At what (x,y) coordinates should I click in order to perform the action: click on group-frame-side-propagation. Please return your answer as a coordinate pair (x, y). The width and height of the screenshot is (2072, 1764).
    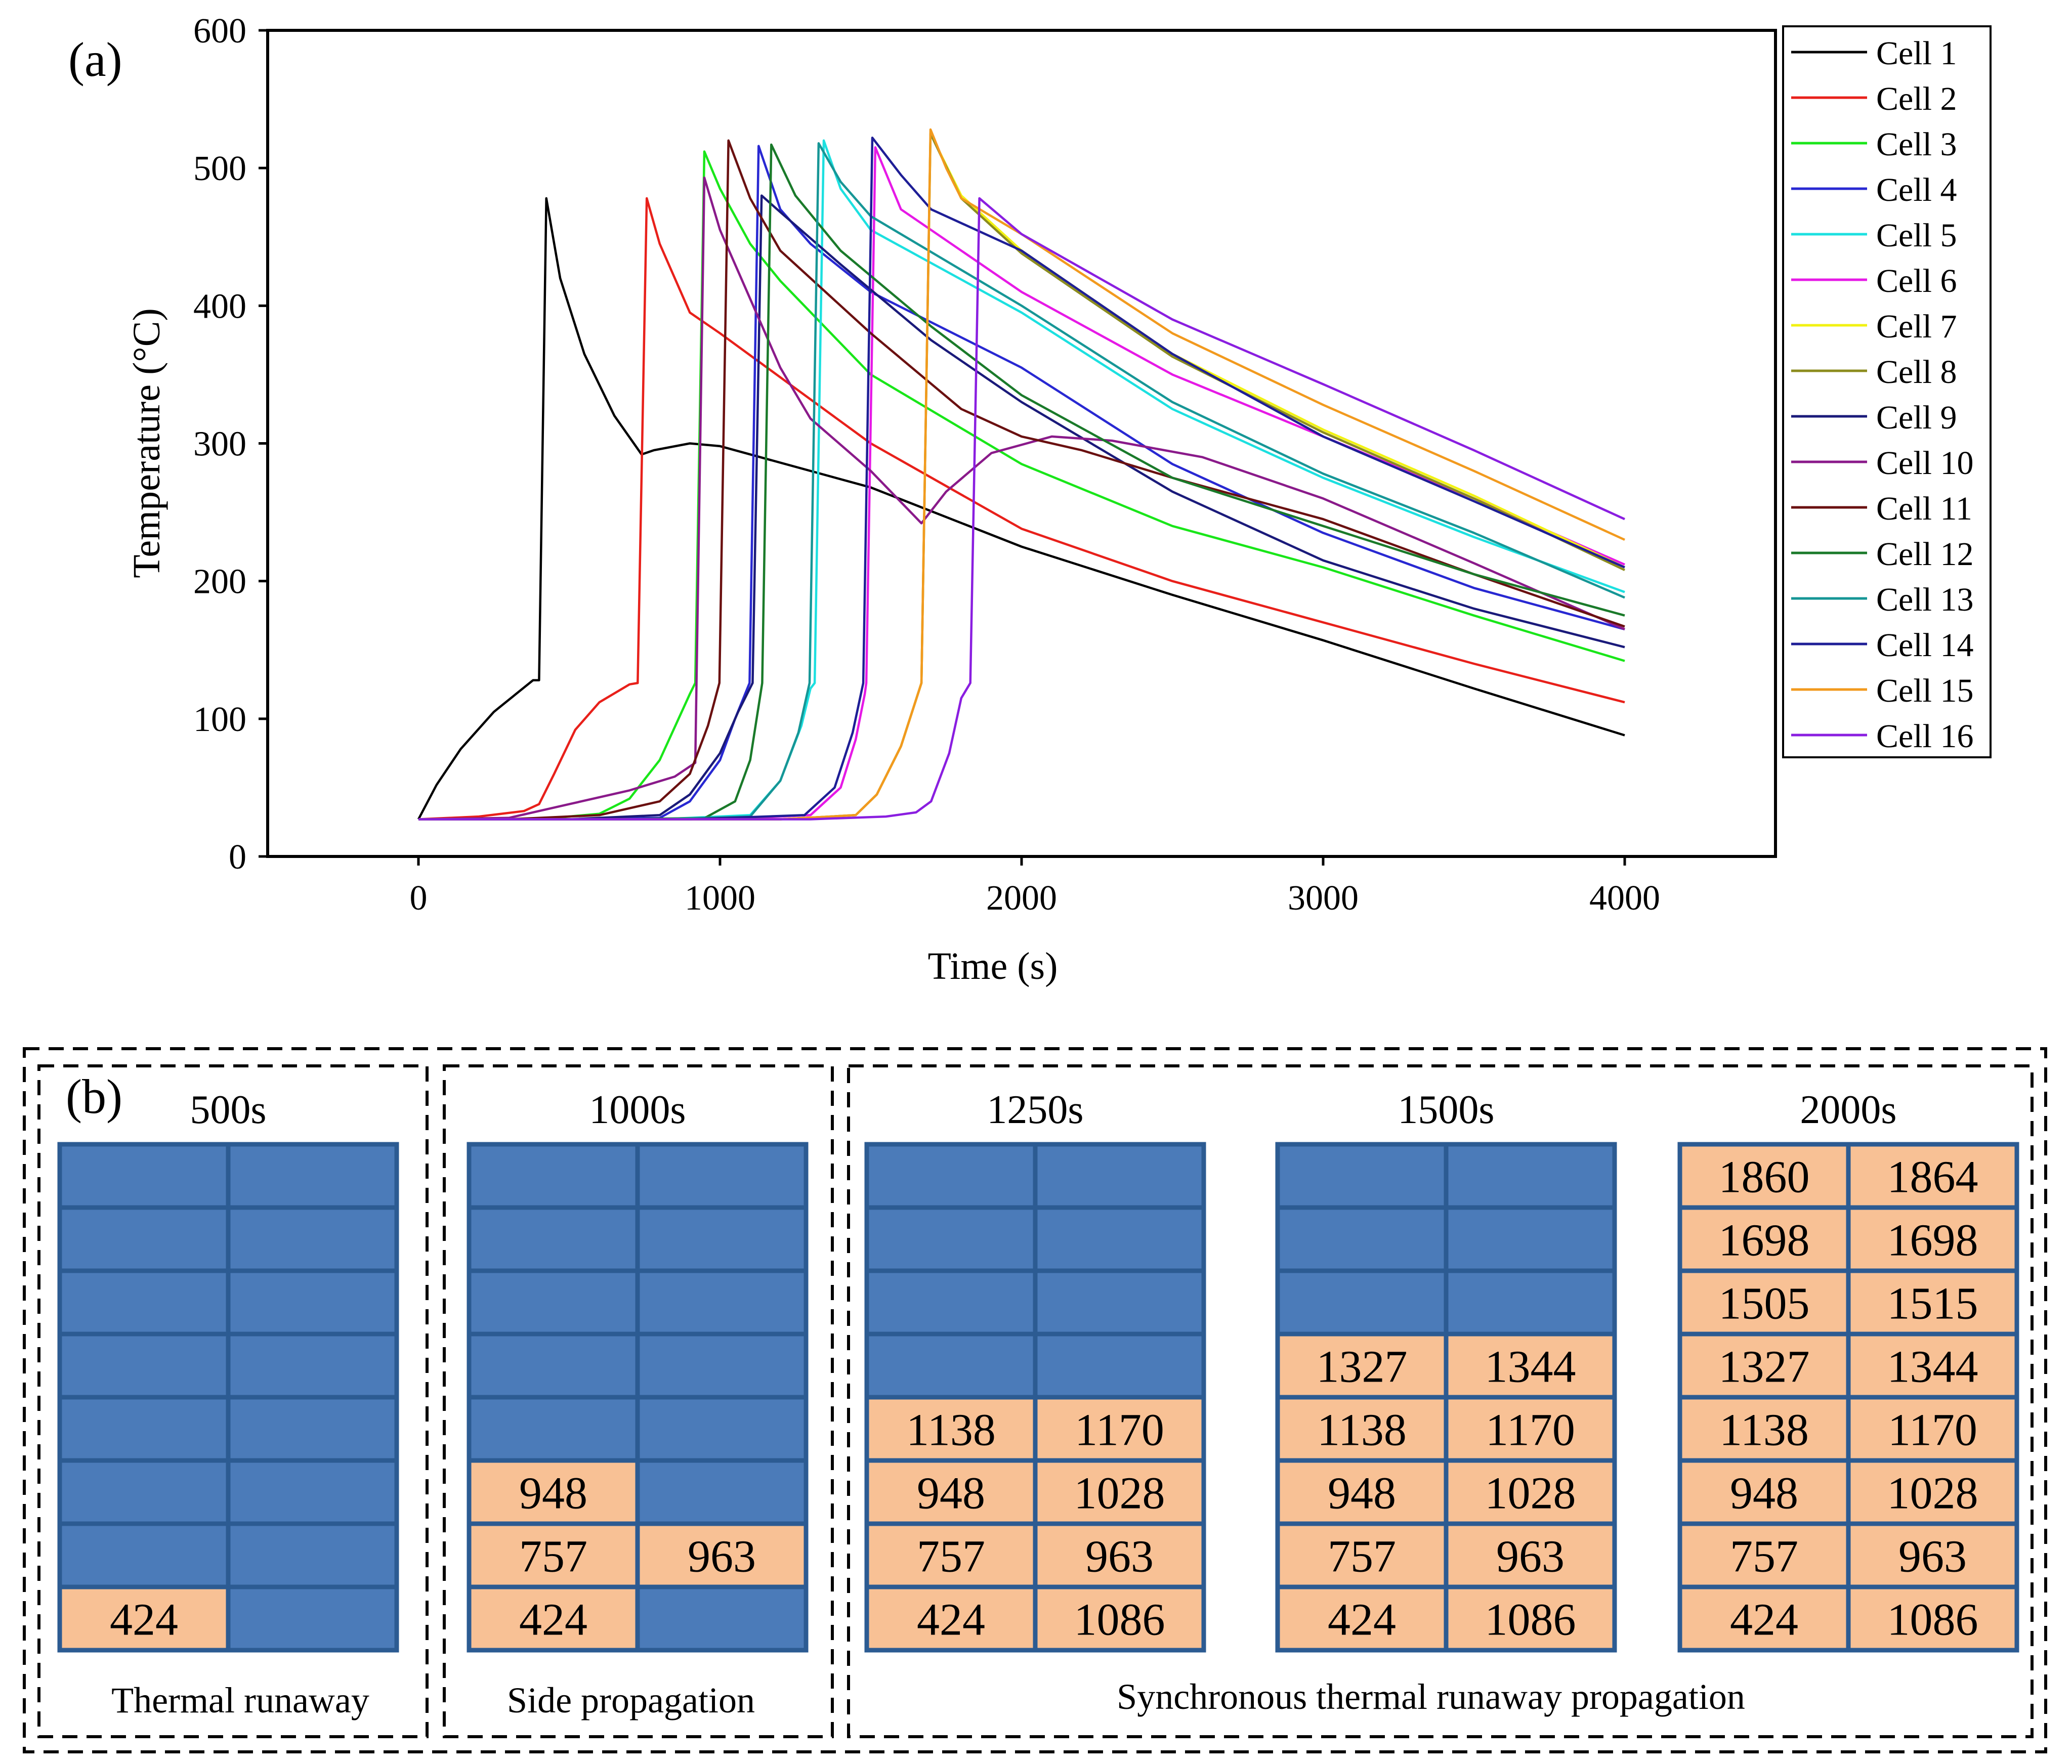
    Looking at the image, I should click on (638, 1401).